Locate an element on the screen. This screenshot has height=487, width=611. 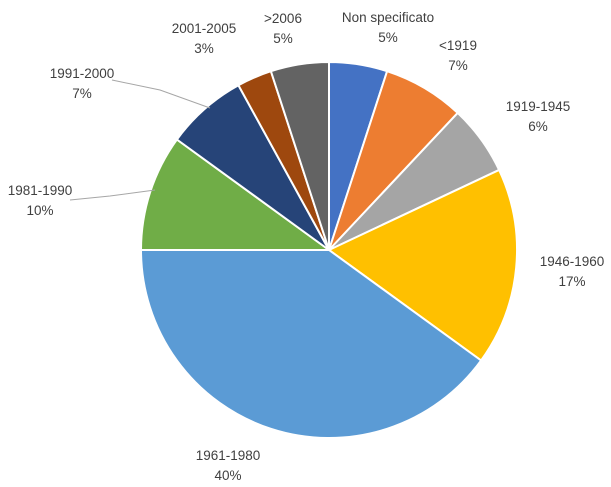
data-label: 1991-2000 7% is located at coordinates (82, 83).